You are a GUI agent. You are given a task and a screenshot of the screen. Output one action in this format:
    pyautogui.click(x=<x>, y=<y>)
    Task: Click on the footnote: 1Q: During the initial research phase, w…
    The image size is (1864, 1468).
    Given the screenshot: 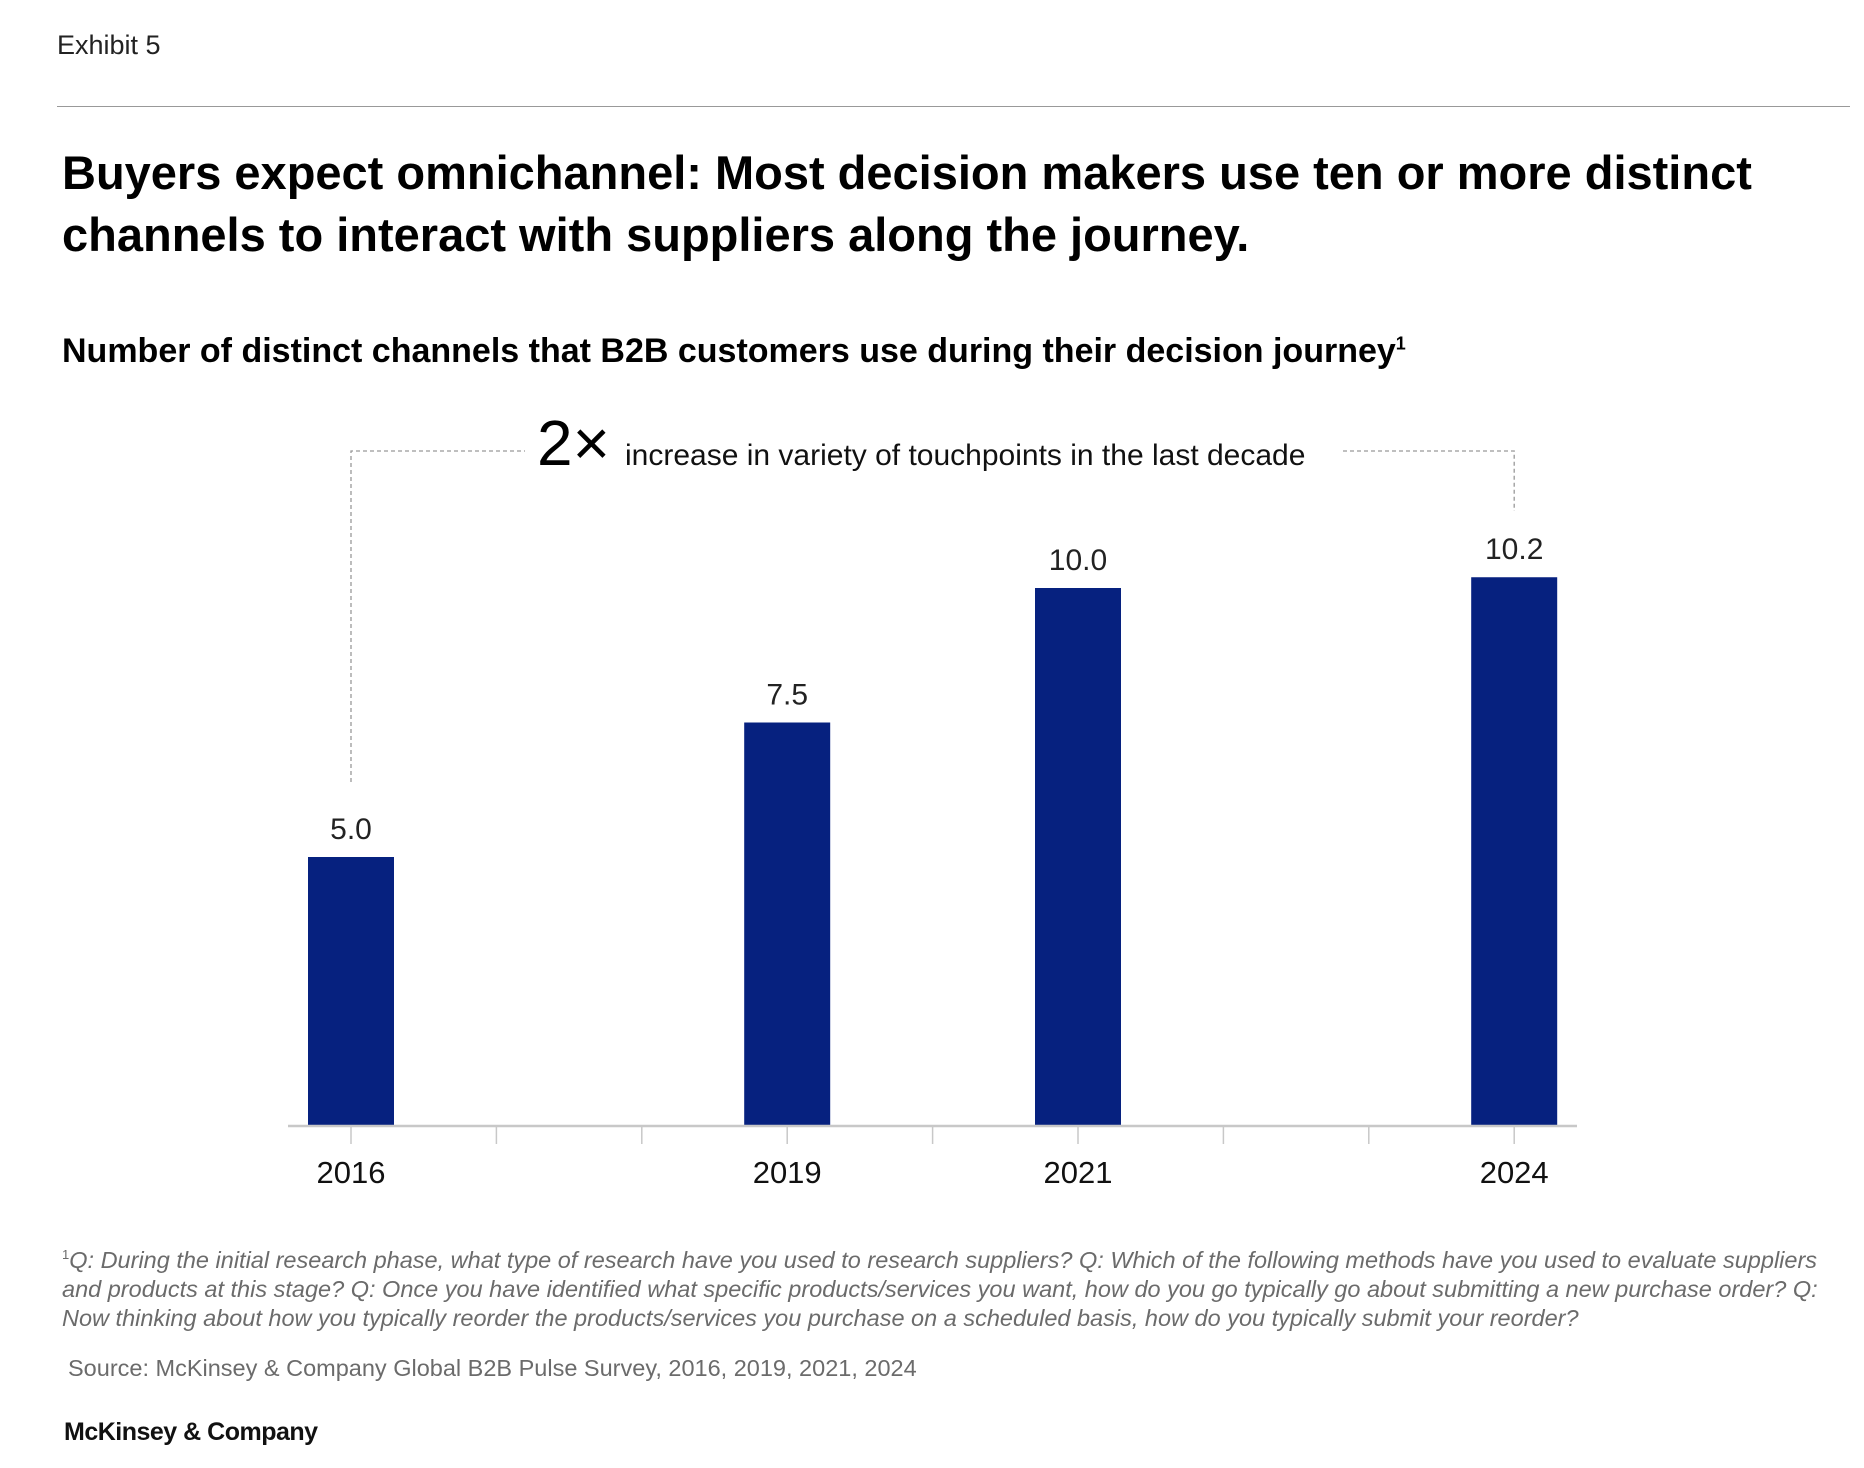 What is the action you would take?
    pyautogui.click(x=952, y=1286)
    